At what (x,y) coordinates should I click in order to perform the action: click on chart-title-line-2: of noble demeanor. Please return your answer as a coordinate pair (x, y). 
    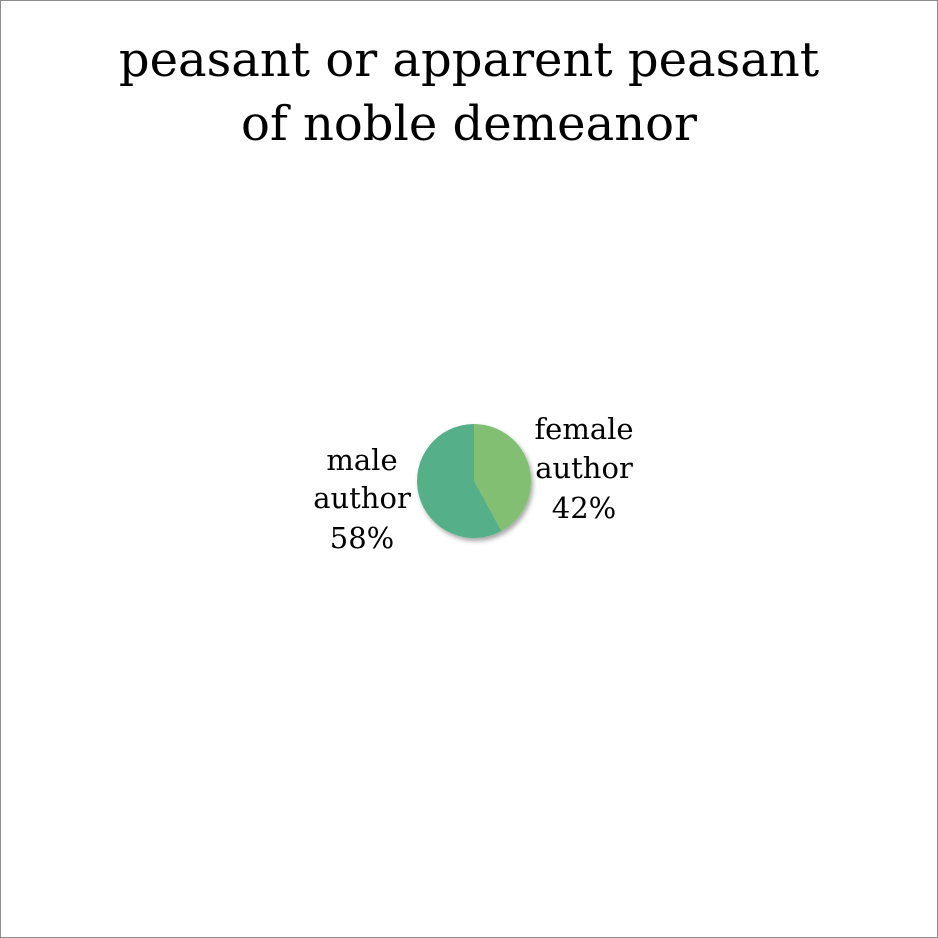
    Looking at the image, I should click on (469, 124).